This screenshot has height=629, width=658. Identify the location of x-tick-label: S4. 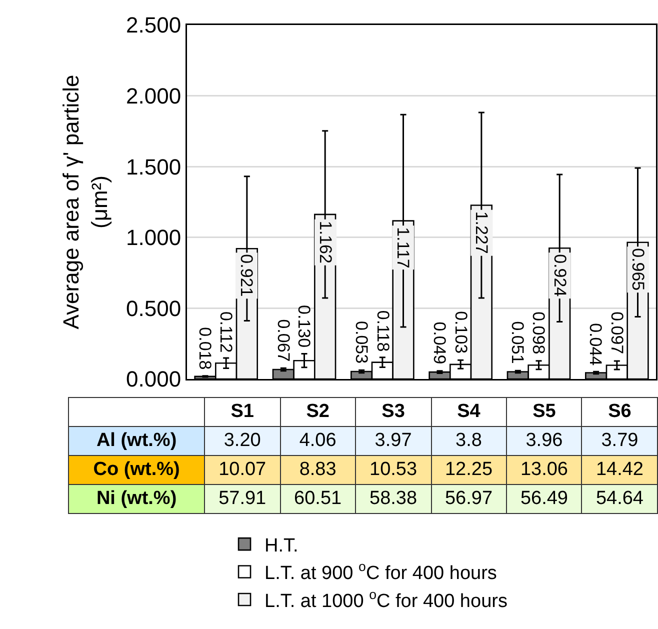
(468, 412).